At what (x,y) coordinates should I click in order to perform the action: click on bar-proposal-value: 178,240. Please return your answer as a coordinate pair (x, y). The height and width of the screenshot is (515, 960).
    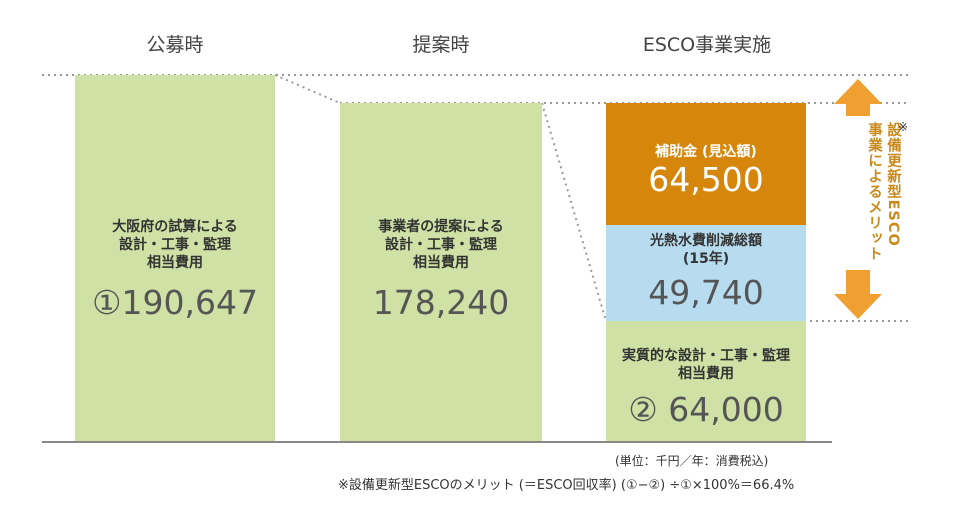
    Looking at the image, I should click on (441, 302).